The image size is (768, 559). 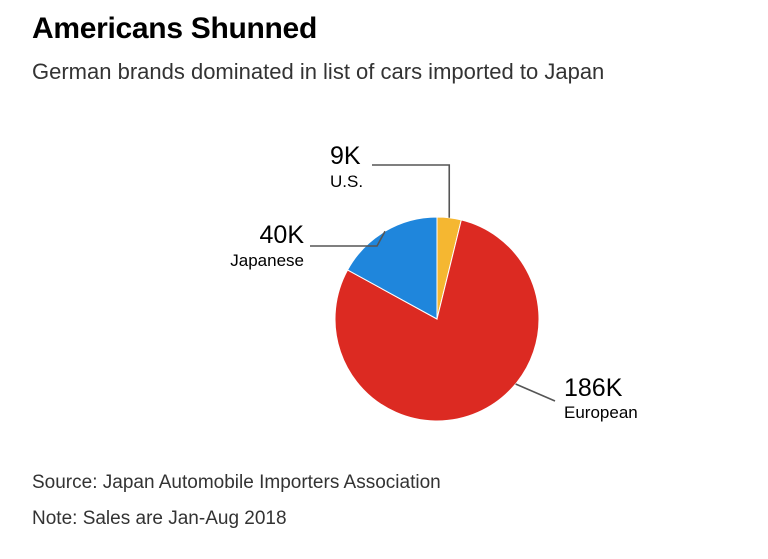 I want to click on us-category-label: U.S., so click(x=346, y=181).